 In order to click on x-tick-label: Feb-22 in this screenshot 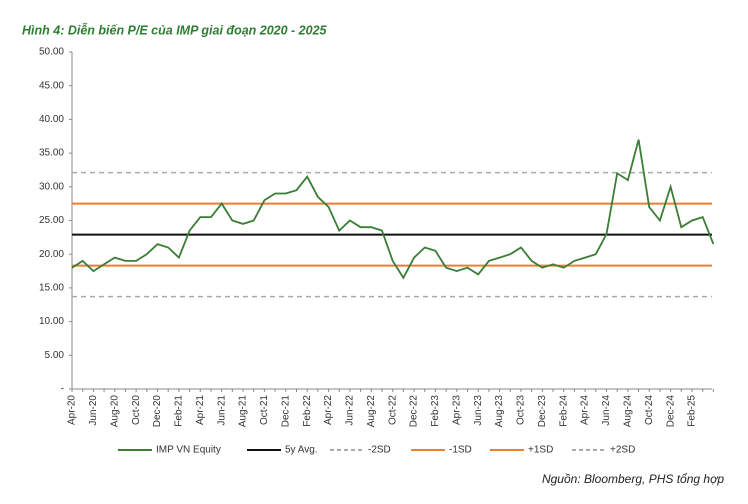, I will do `click(307, 411)`.